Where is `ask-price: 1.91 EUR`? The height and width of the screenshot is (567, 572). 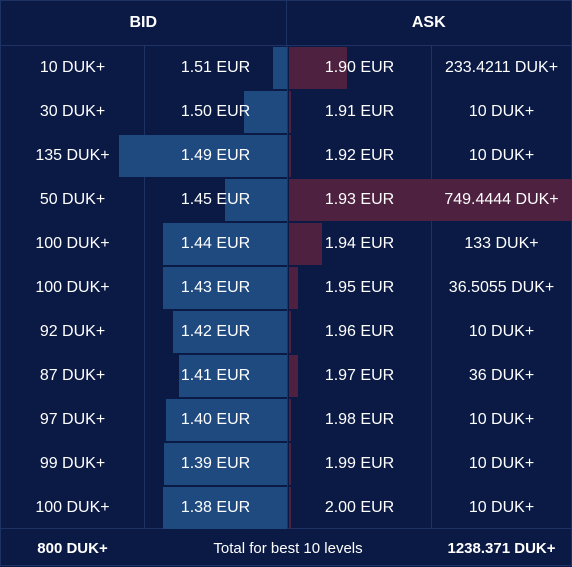 ask-price: 1.91 EUR is located at coordinates (359, 111).